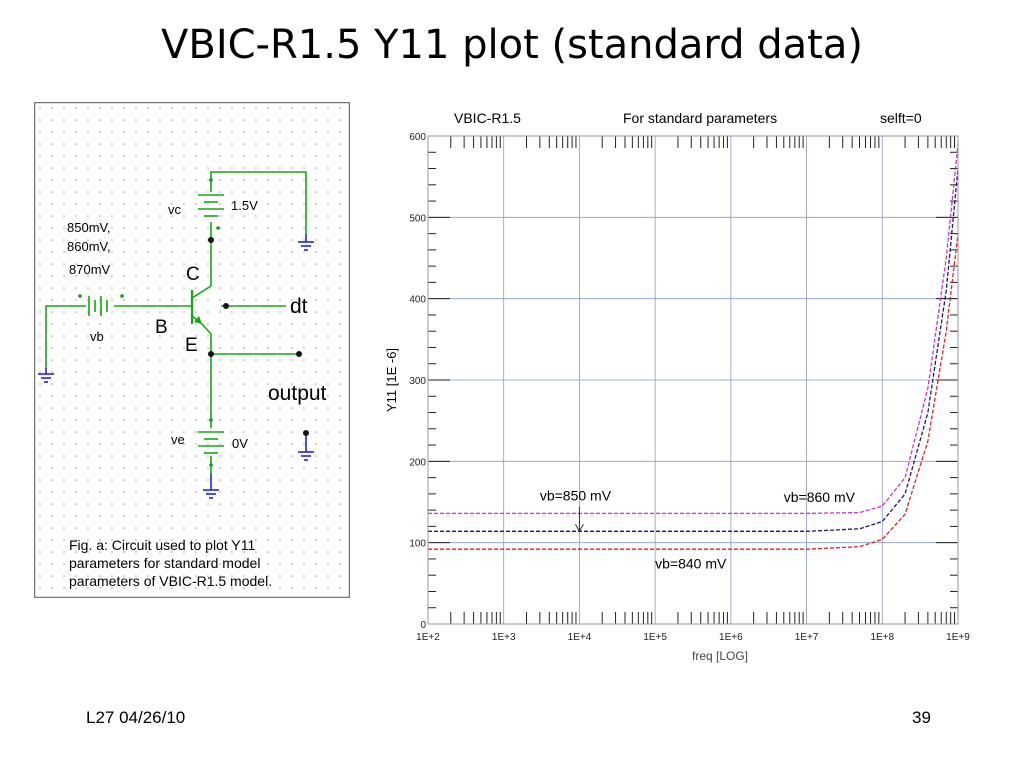  Describe the element at coordinates (417, 137) in the screenshot. I see `y-tick-label: 600` at that location.